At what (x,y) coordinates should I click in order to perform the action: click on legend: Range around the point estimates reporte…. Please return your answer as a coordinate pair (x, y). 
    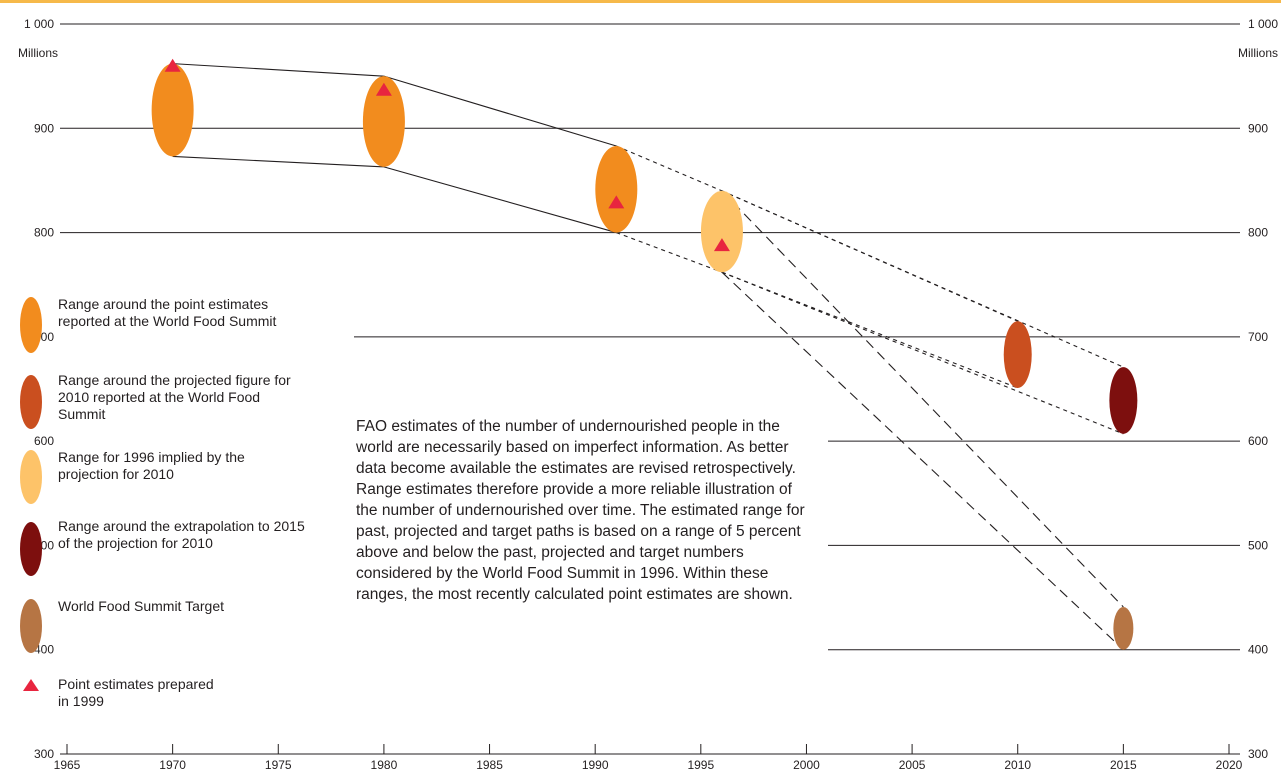
    Looking at the image, I should click on (168, 506).